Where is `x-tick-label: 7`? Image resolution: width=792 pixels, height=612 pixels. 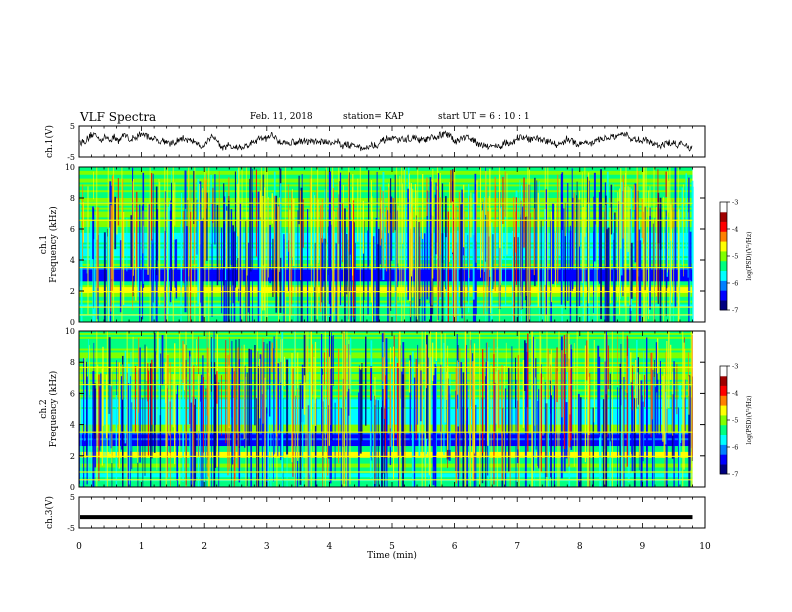 x-tick-label: 7 is located at coordinates (517, 547).